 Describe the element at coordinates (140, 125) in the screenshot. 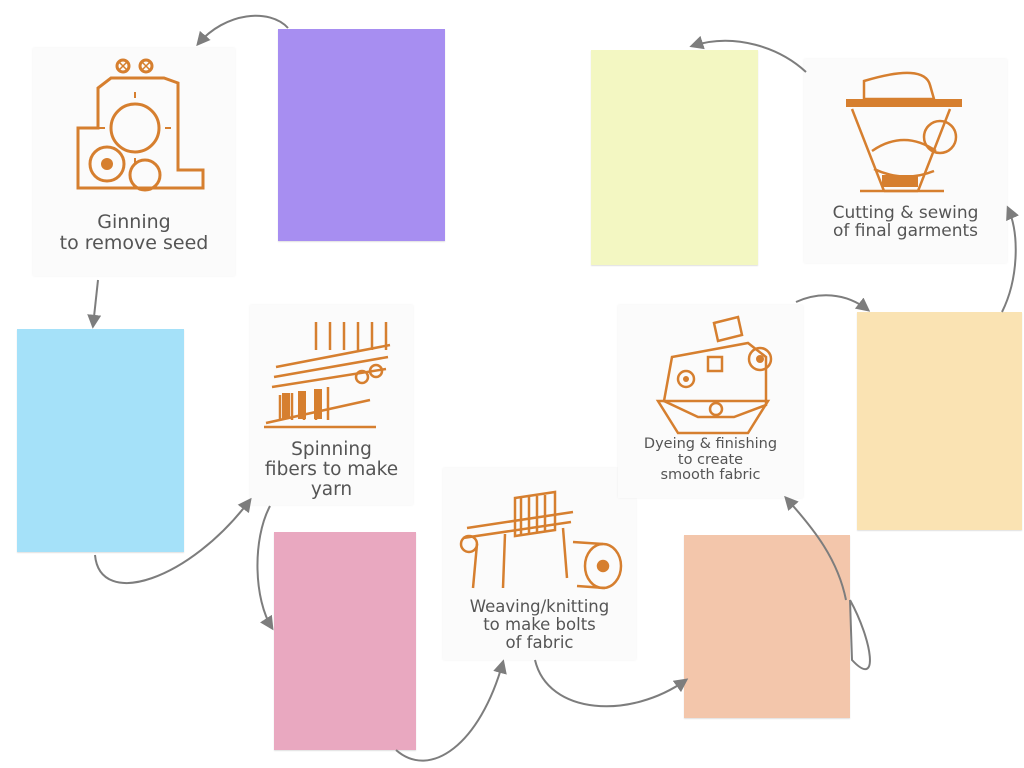

I see `ginning-machine-icon` at that location.